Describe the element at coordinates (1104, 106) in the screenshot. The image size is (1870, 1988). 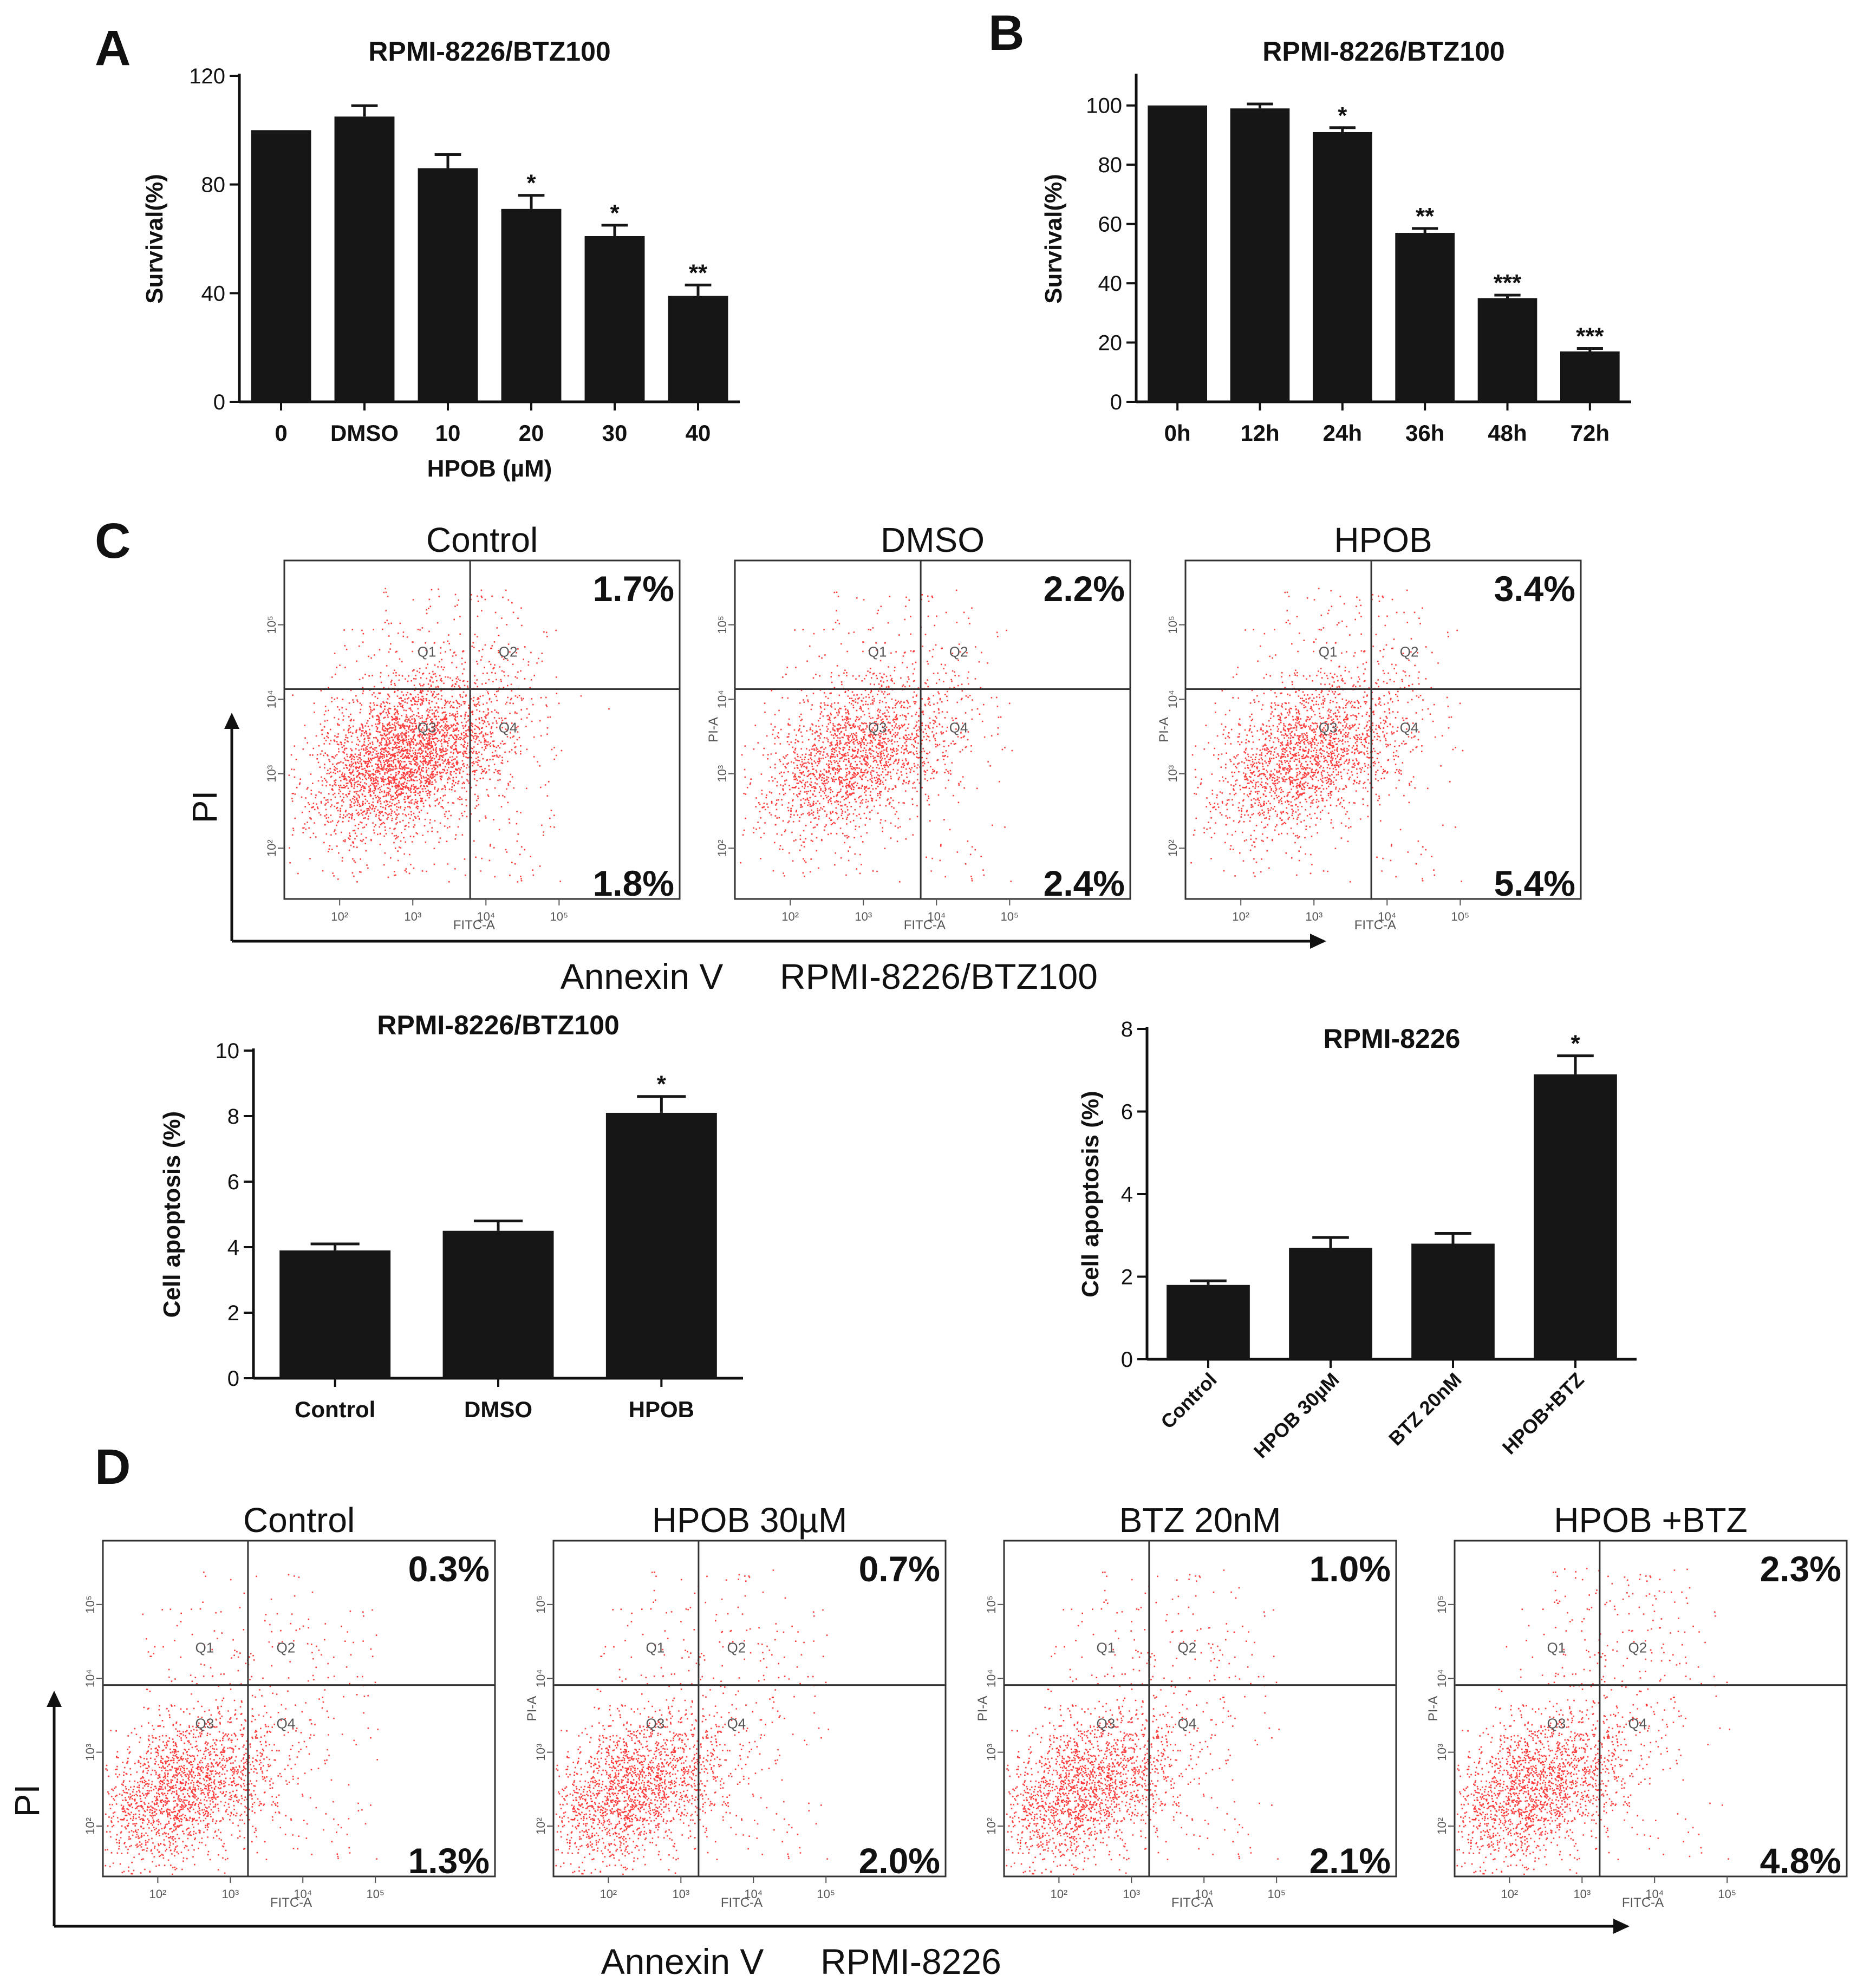
I see `y-tick-label: 100` at that location.